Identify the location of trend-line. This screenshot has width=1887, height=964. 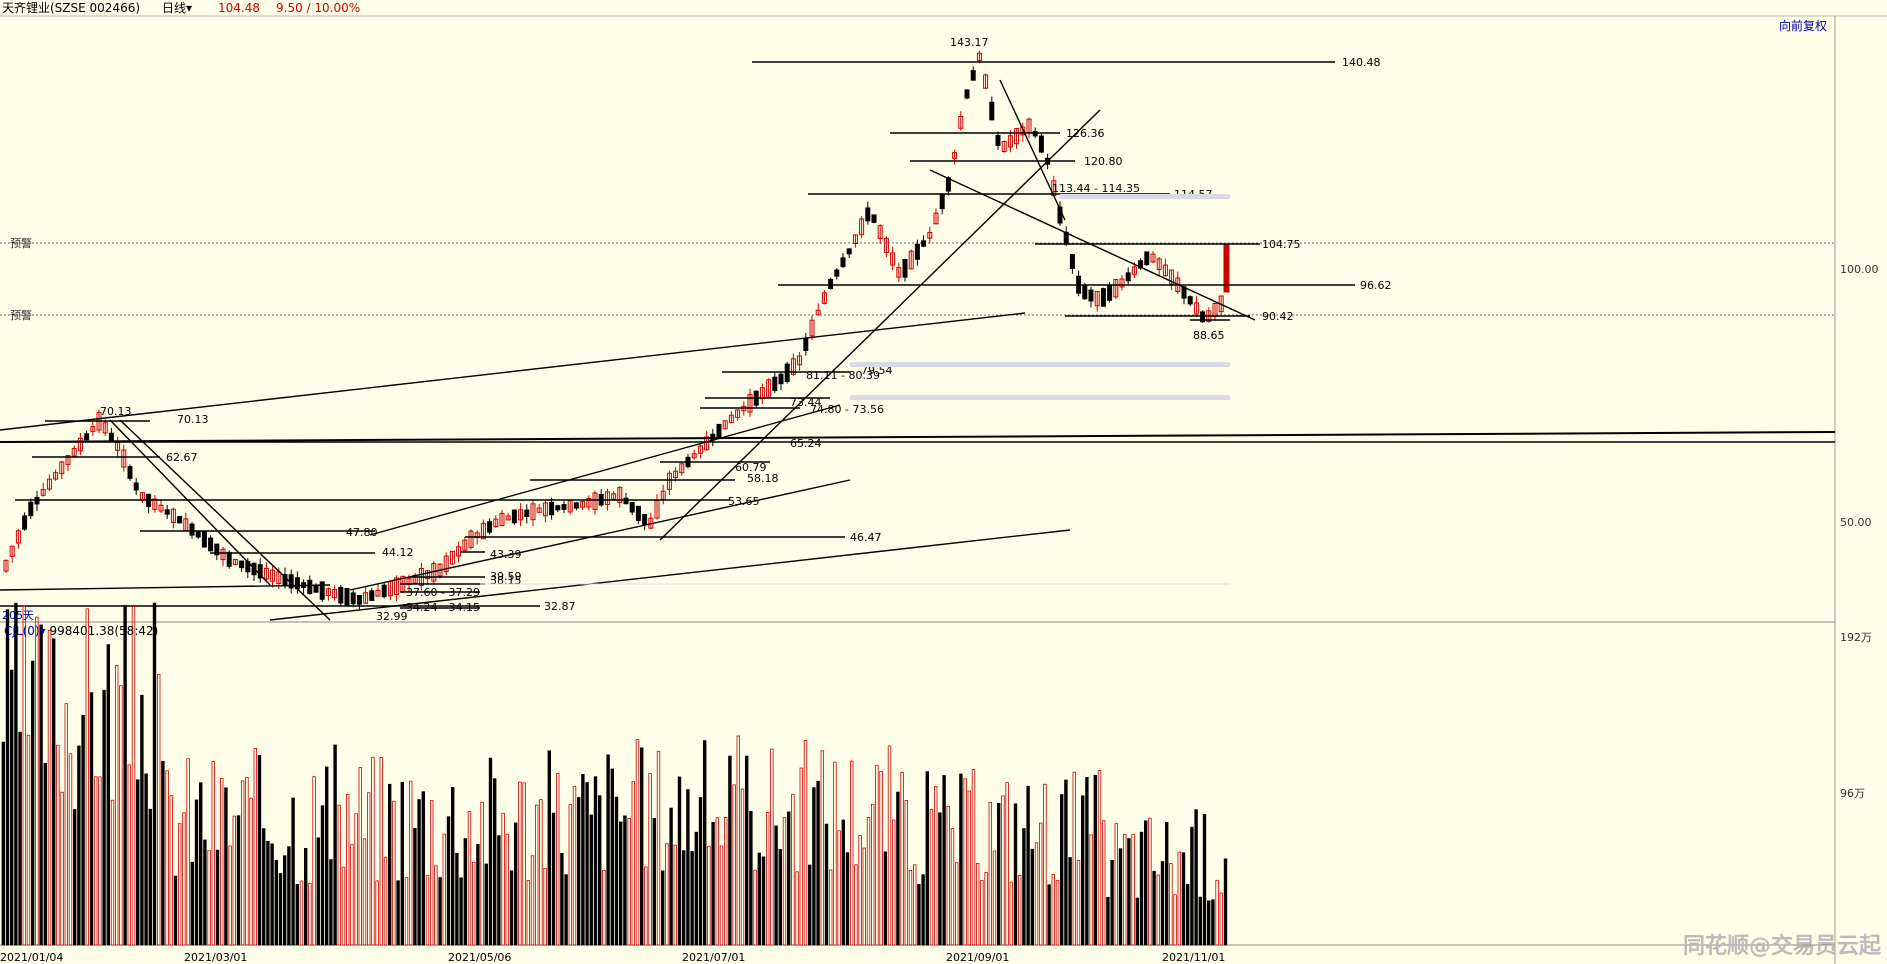
(513, 371).